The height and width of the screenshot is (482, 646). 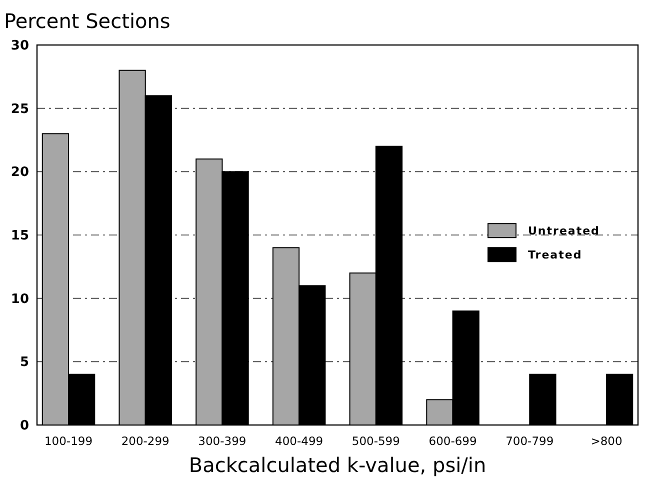 What do you see at coordinates (68, 441) in the screenshot?
I see `x-tick-label: 100-199` at bounding box center [68, 441].